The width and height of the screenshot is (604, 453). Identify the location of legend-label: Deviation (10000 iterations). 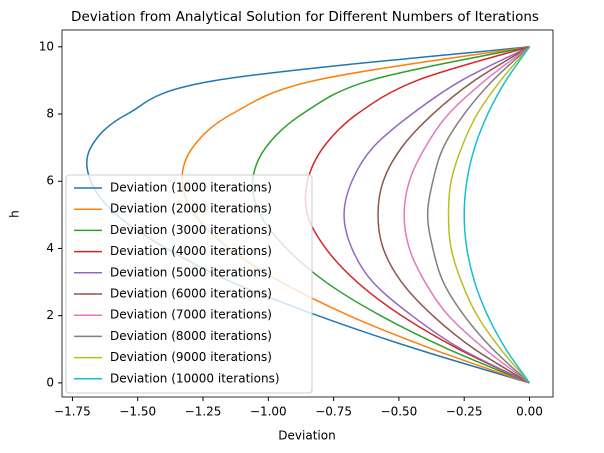
(195, 378).